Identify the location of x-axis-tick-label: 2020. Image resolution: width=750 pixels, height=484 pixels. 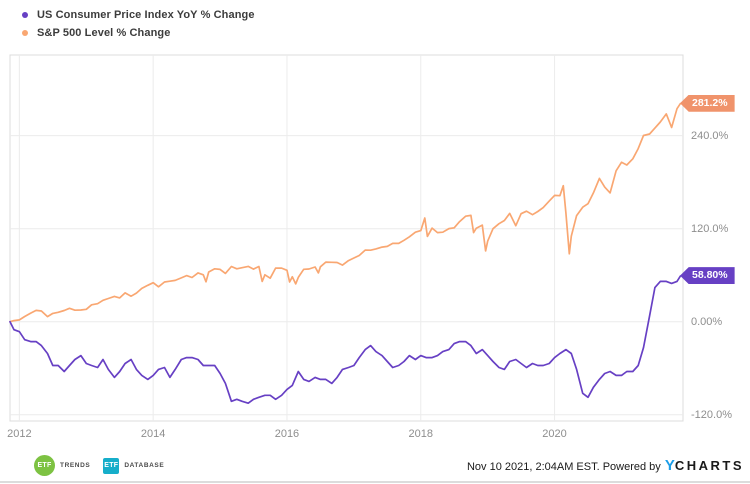
(554, 434).